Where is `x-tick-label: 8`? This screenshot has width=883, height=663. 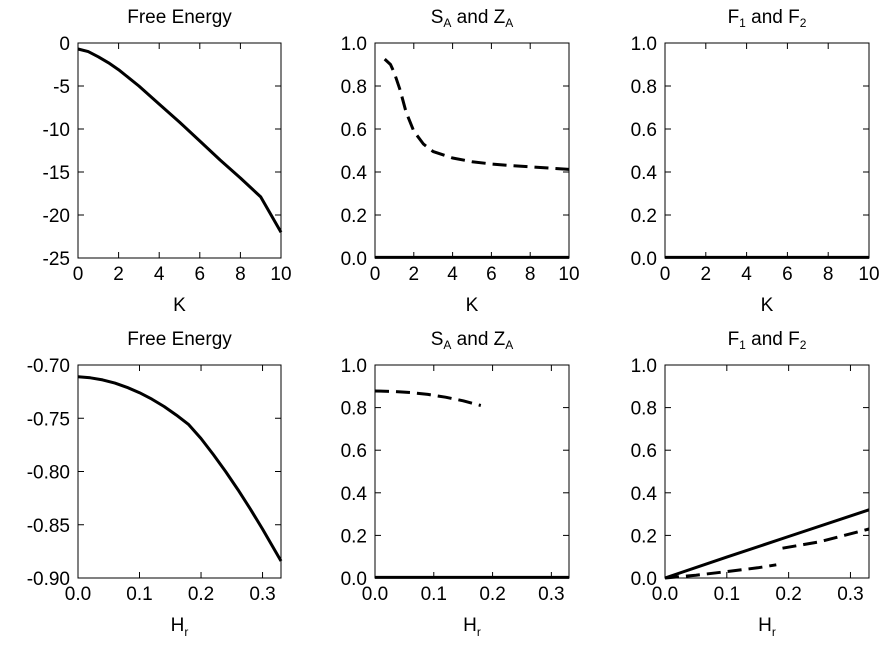
x-tick-label: 8 is located at coordinates (530, 274).